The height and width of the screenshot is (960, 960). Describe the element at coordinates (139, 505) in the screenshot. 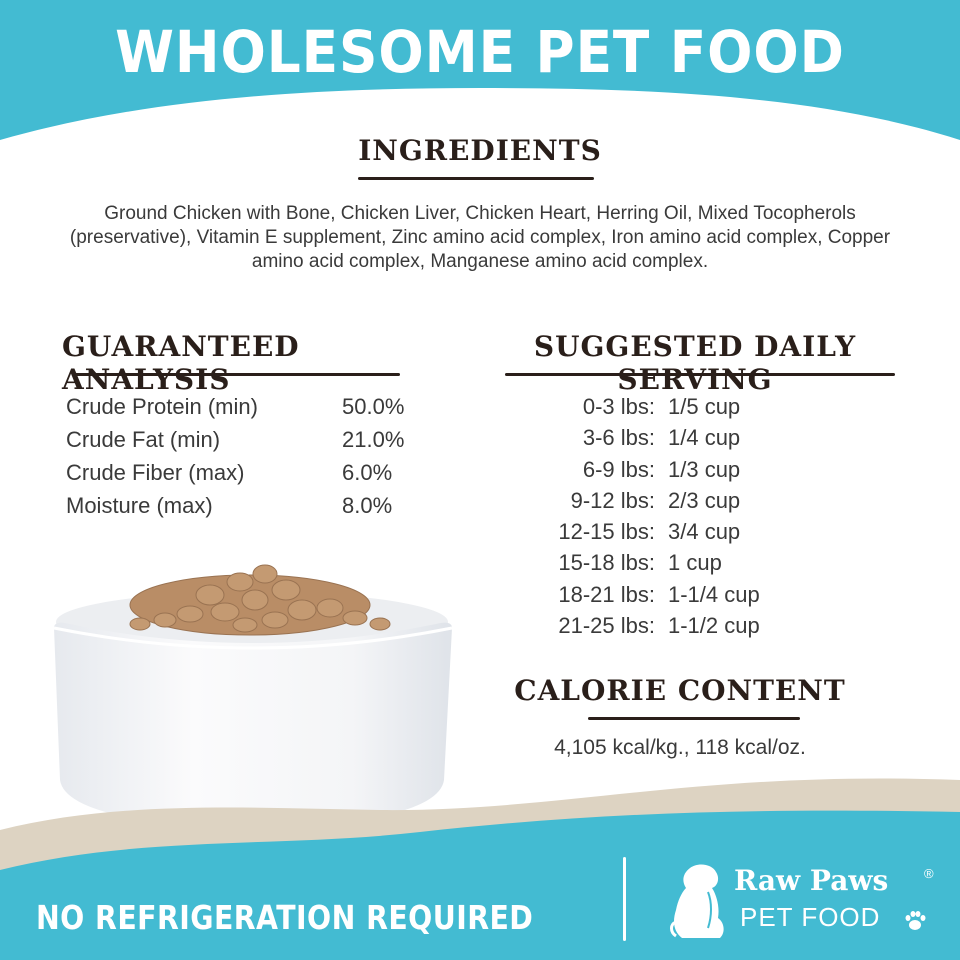

I see `analysis-label: Moisture (max)` at that location.